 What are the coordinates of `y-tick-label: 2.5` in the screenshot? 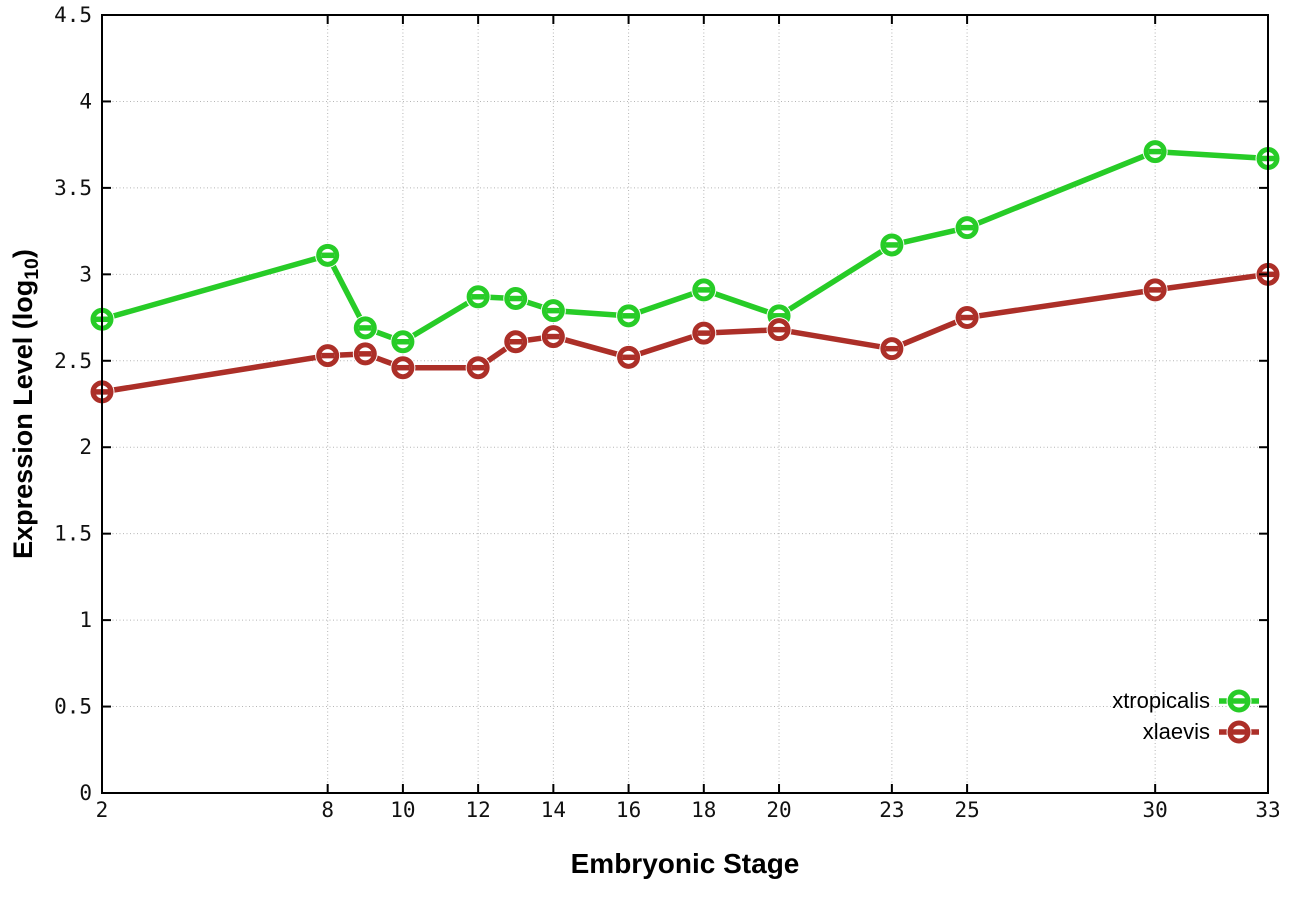 It's located at (73, 361).